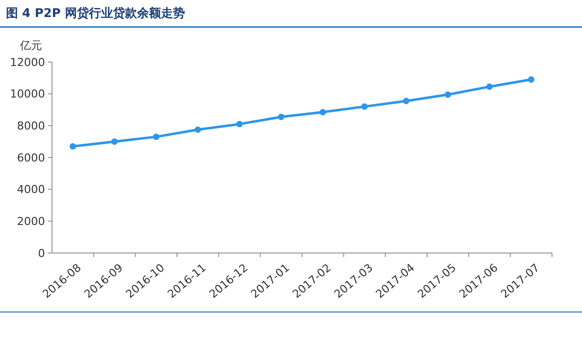 The image size is (582, 342). Describe the element at coordinates (95, 13) in the screenshot. I see `chart-title: 图 4 P2P 网贷行业贷款余额走势` at that location.